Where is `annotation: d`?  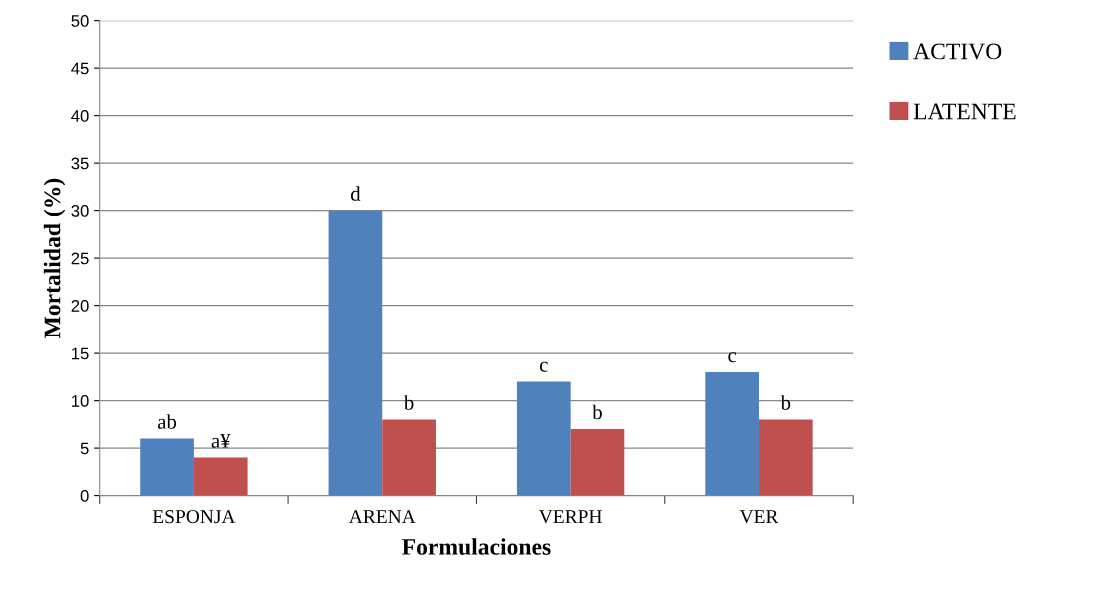
annotation: d is located at coordinates (355, 193).